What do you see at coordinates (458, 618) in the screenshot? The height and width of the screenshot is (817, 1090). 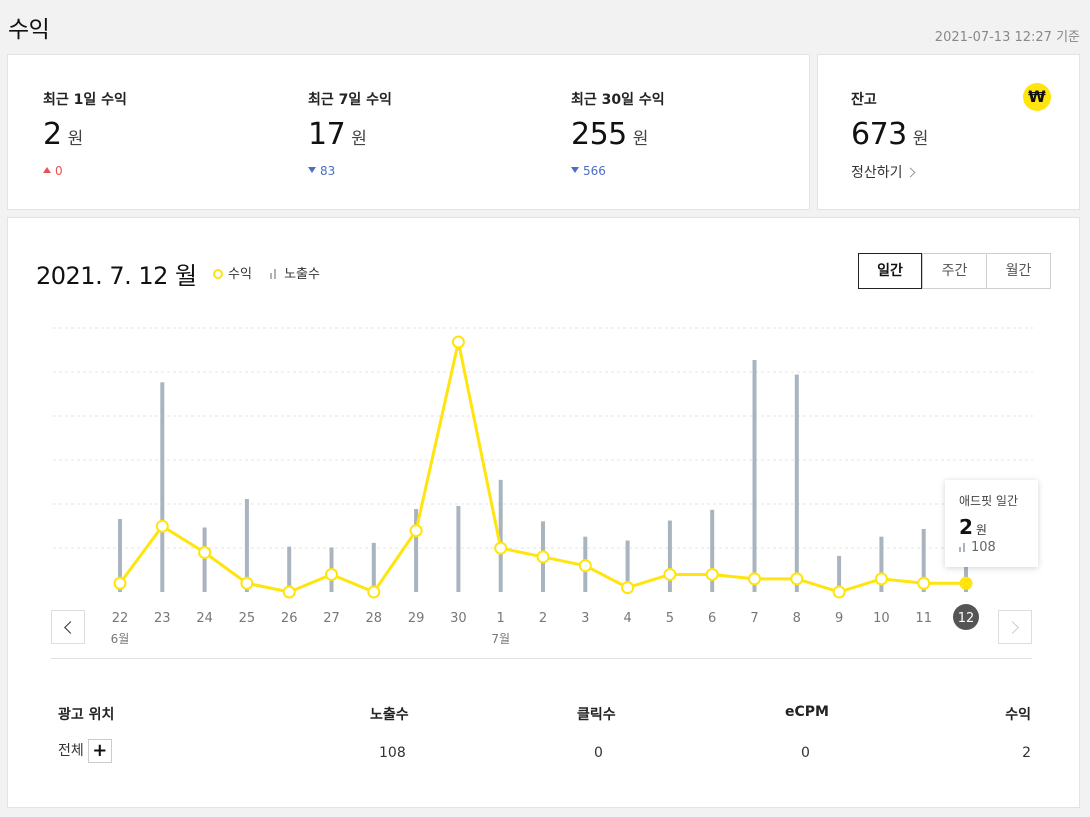 I see `x-tick-label: 30` at bounding box center [458, 618].